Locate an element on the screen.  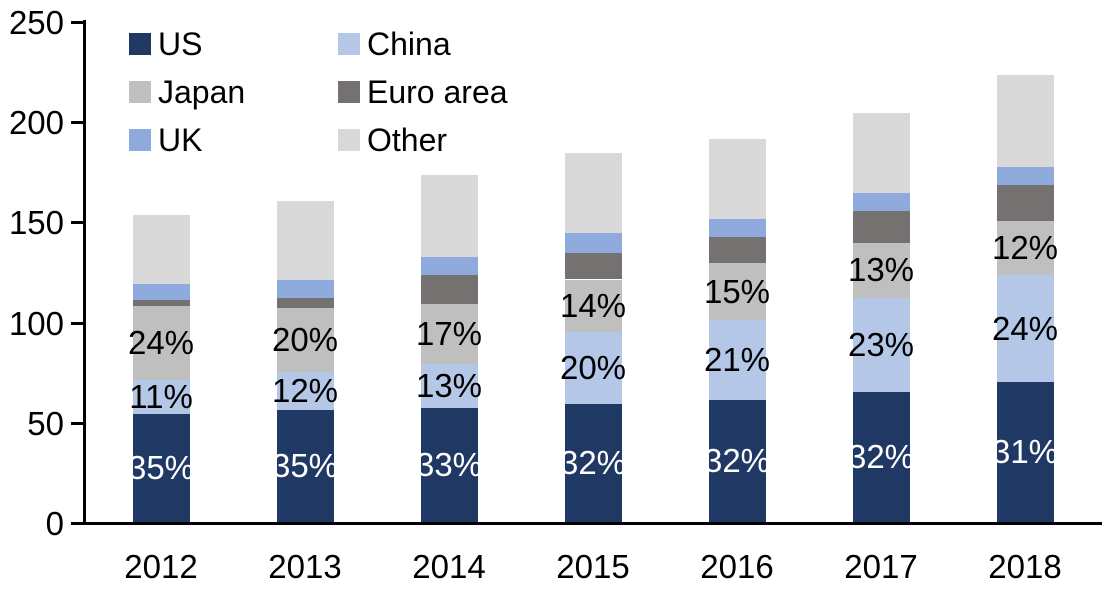
legend-item-other: Other is located at coordinates (423, 140).